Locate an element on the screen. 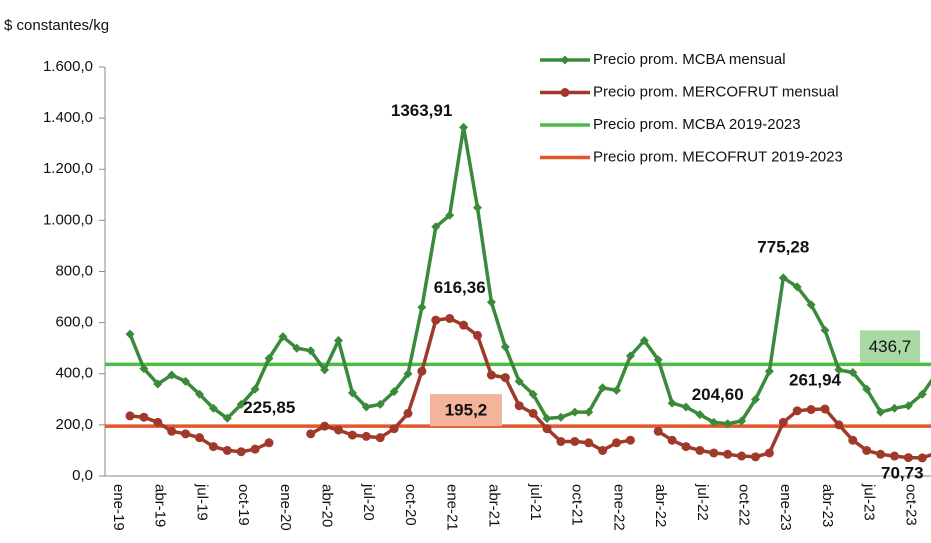 Image resolution: width=931 pixels, height=543 pixels. data-label: 1363,91 is located at coordinates (421, 110).